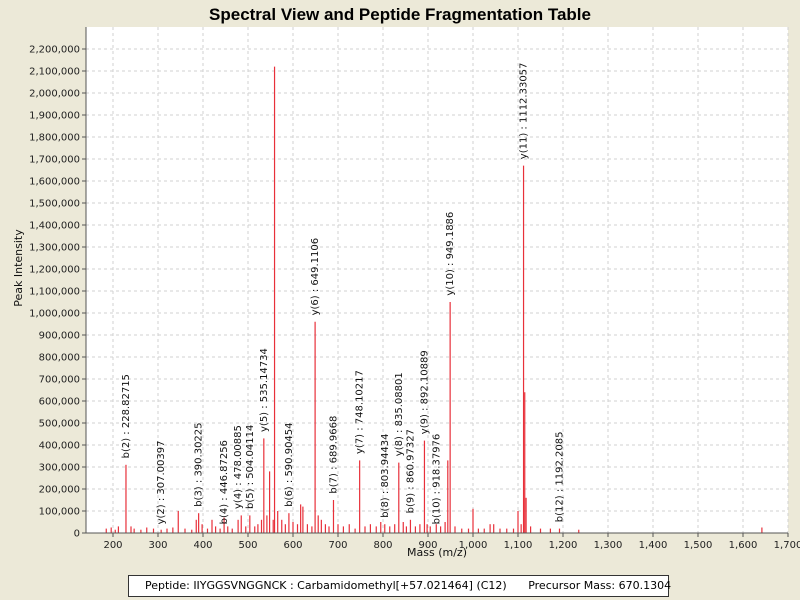 The height and width of the screenshot is (600, 800). I want to click on y-tick-label: 500,000, so click(59, 424).